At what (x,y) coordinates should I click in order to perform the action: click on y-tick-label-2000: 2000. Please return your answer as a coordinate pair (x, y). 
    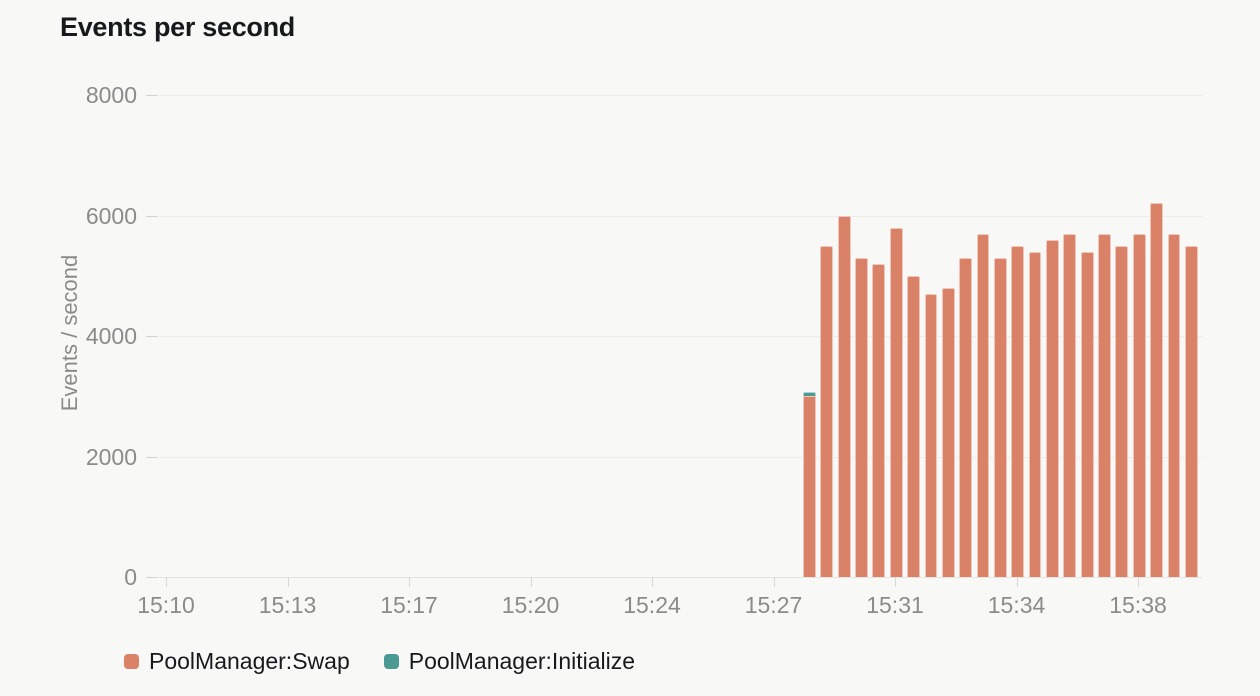
    Looking at the image, I should click on (111, 456).